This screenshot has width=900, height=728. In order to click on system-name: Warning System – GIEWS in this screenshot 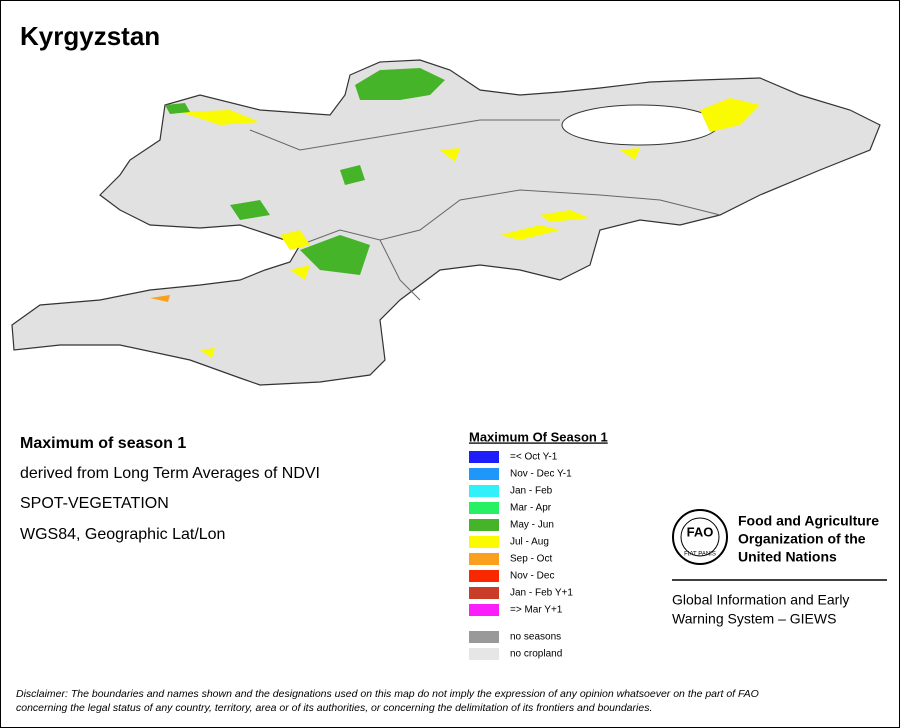, I will do `click(754, 619)`.